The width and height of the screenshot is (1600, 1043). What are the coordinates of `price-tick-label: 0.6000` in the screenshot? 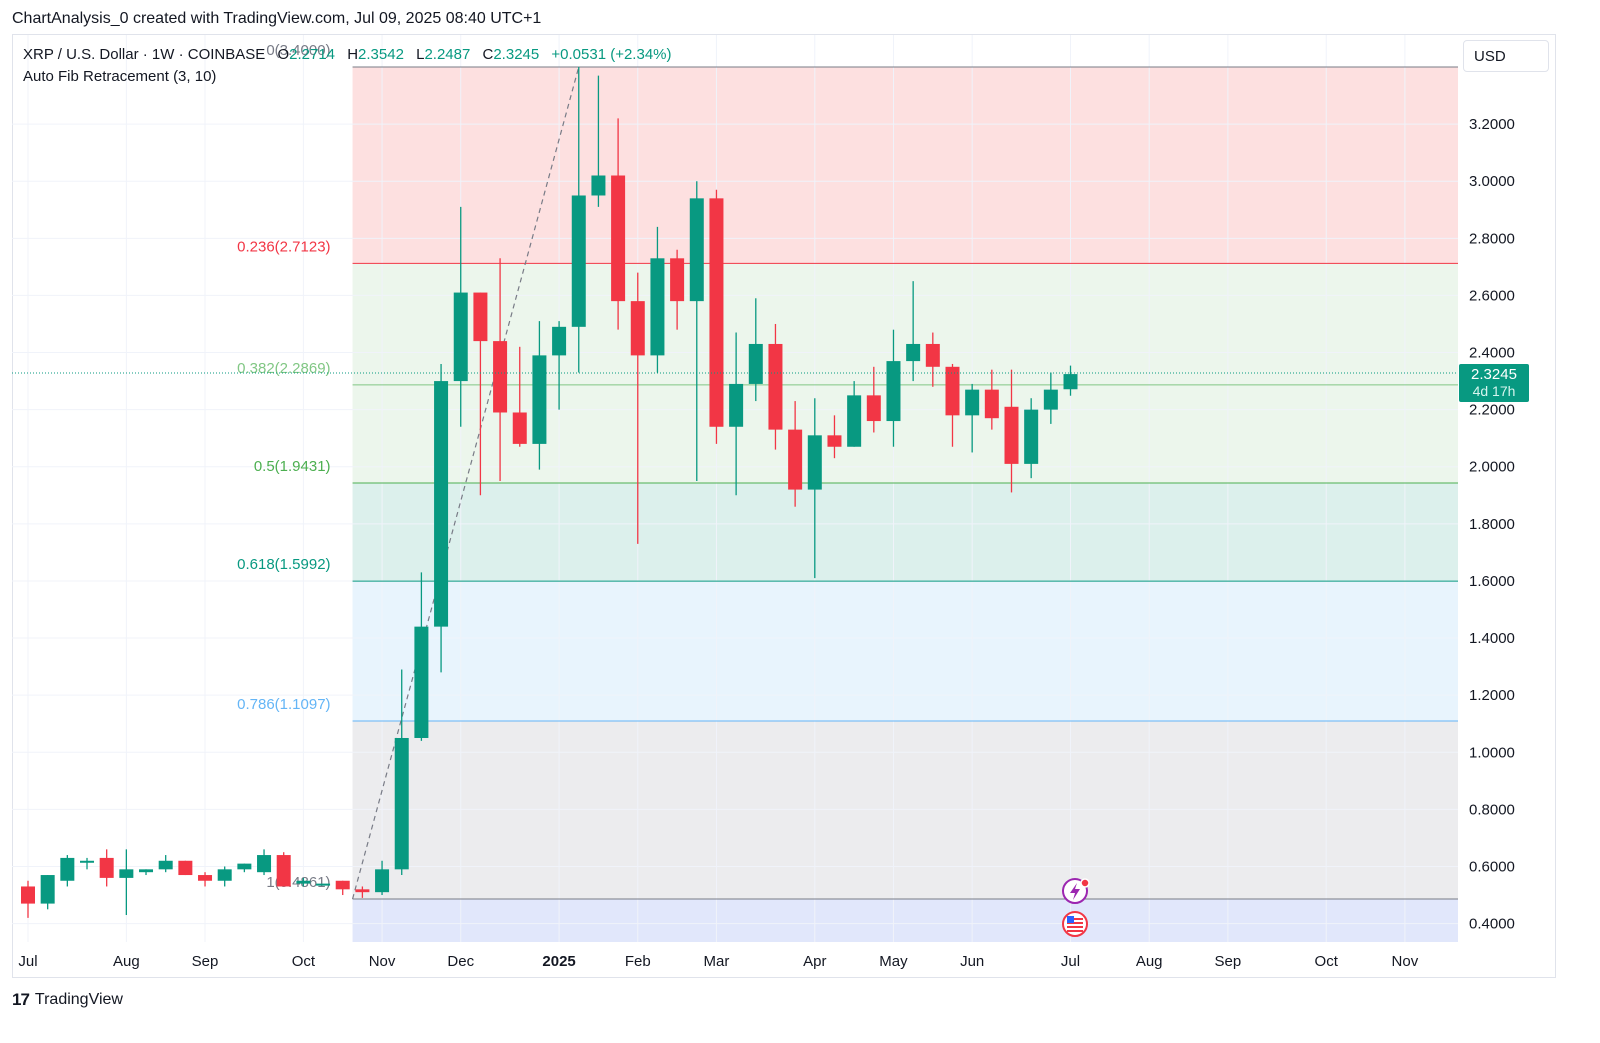 It's located at (1492, 866).